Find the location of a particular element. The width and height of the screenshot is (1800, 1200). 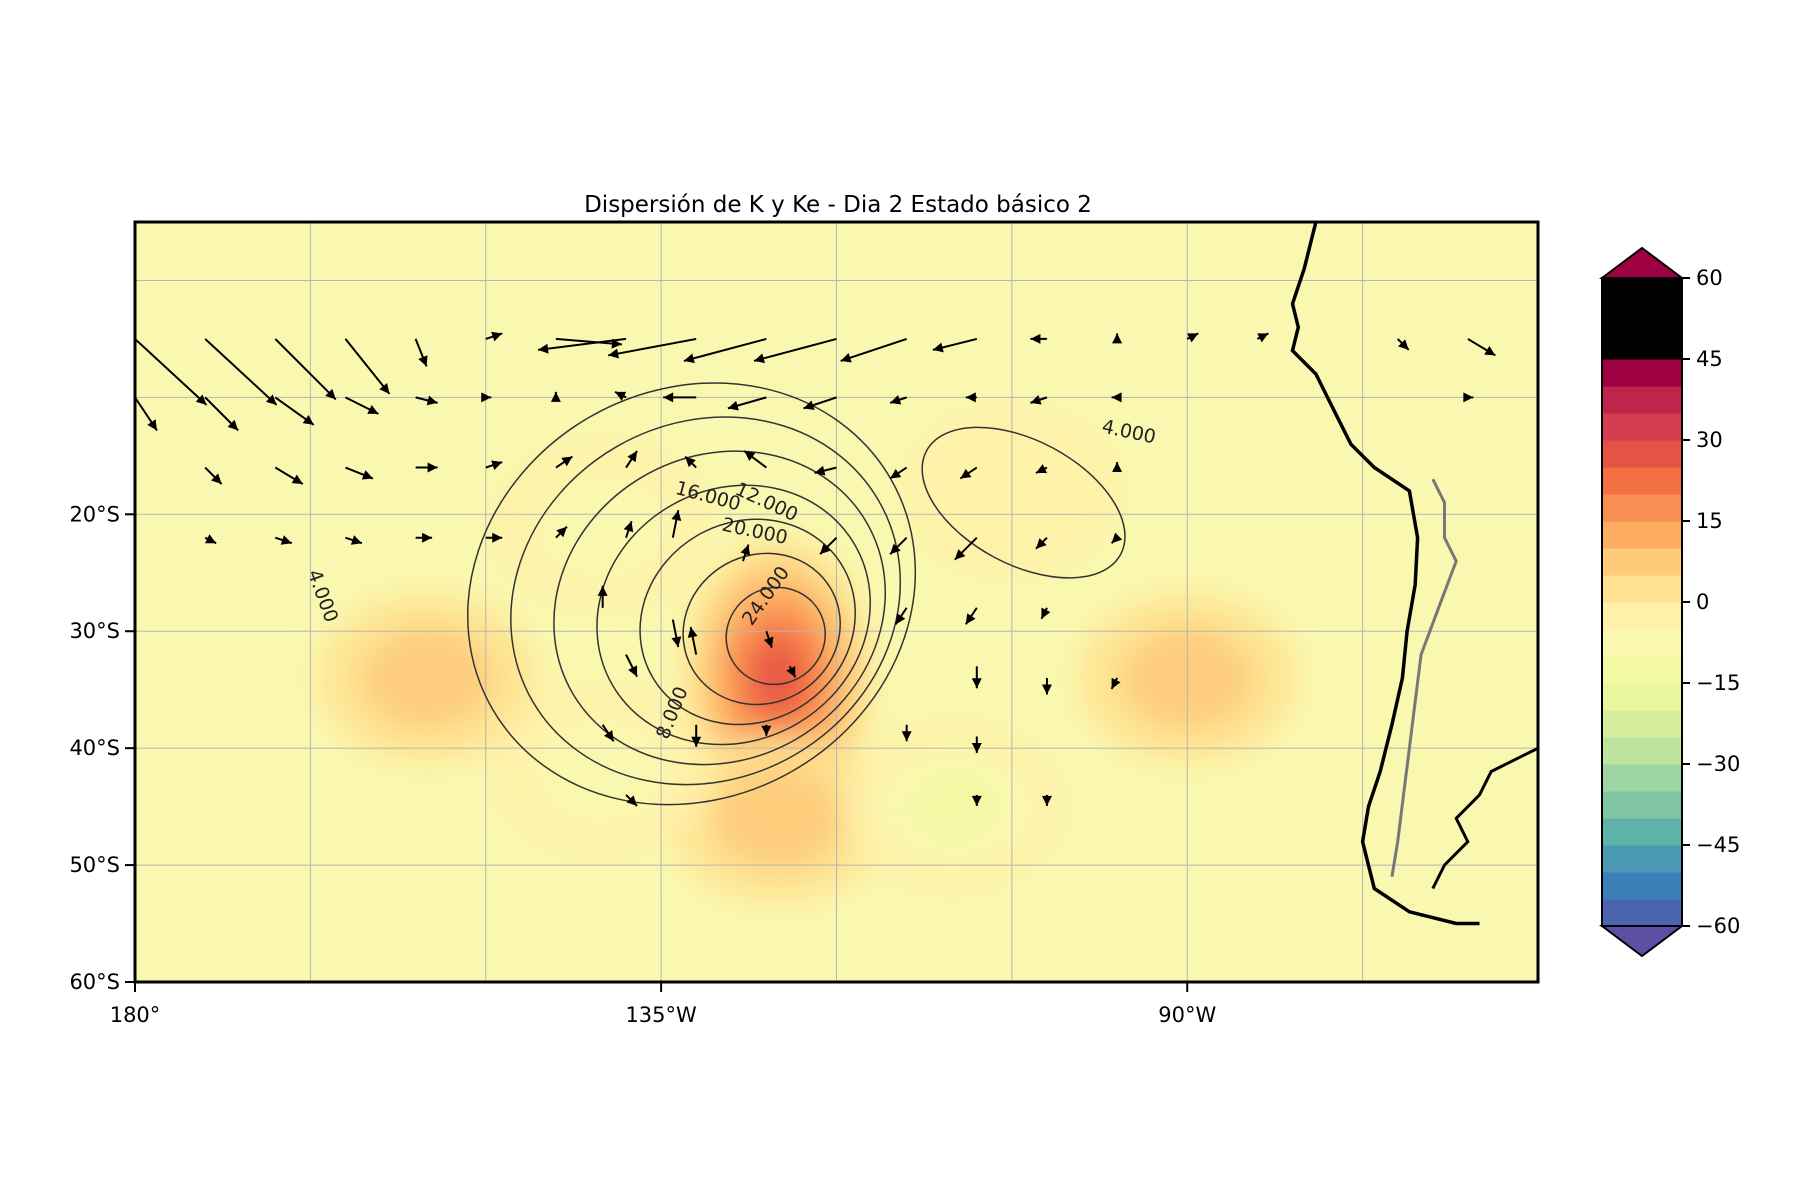

coastline-path is located at coordinates (1385, 574).